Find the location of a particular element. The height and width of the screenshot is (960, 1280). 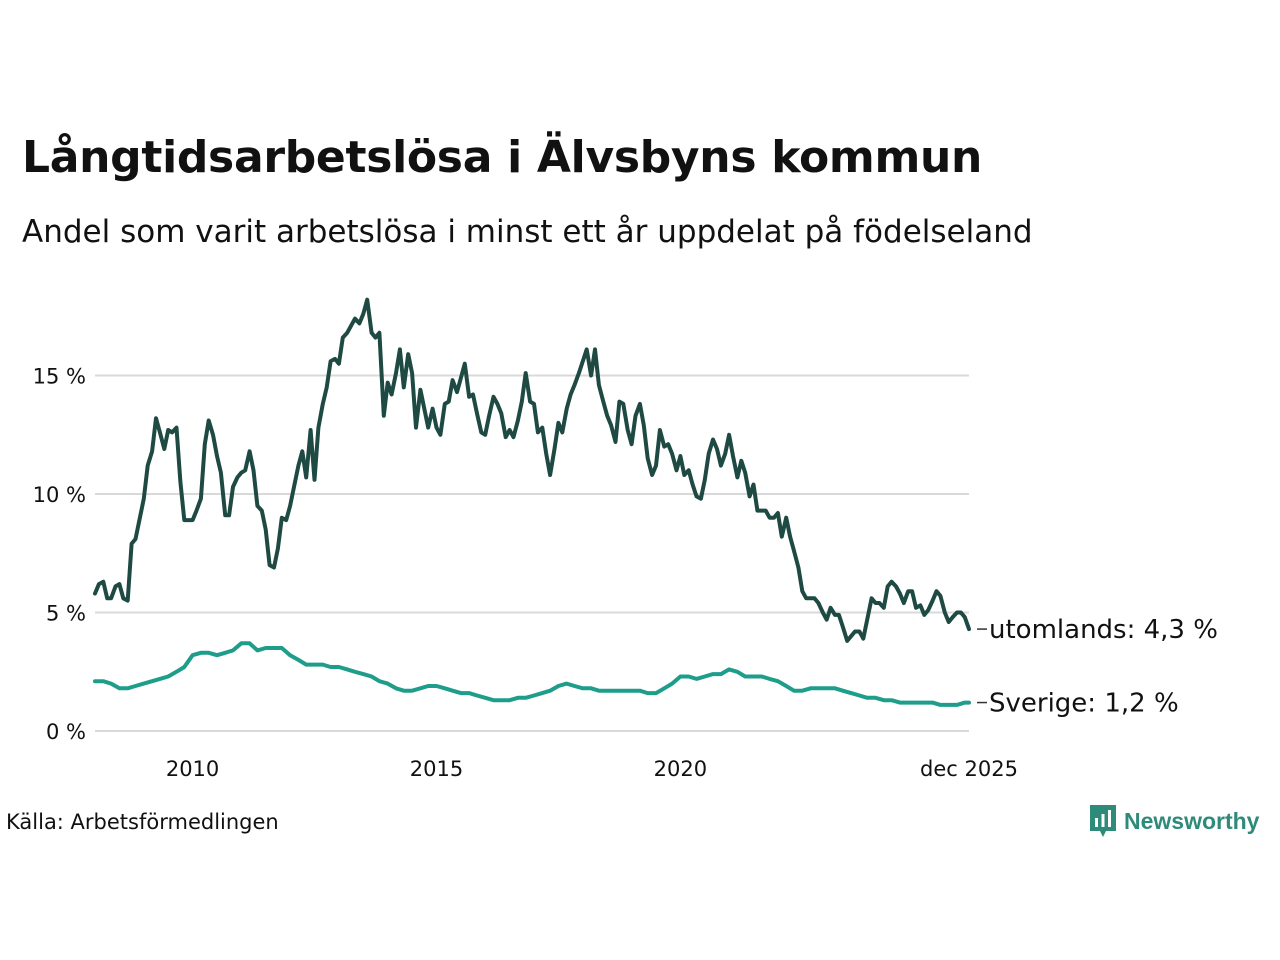

series-line-sverige is located at coordinates (532, 674).